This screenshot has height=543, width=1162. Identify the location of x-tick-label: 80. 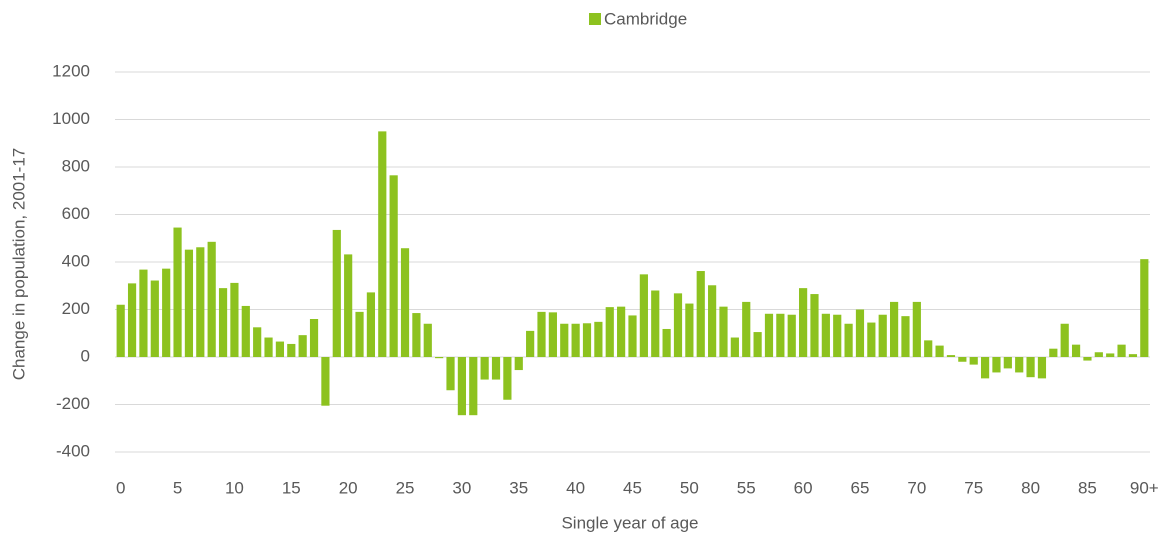
(1030, 487).